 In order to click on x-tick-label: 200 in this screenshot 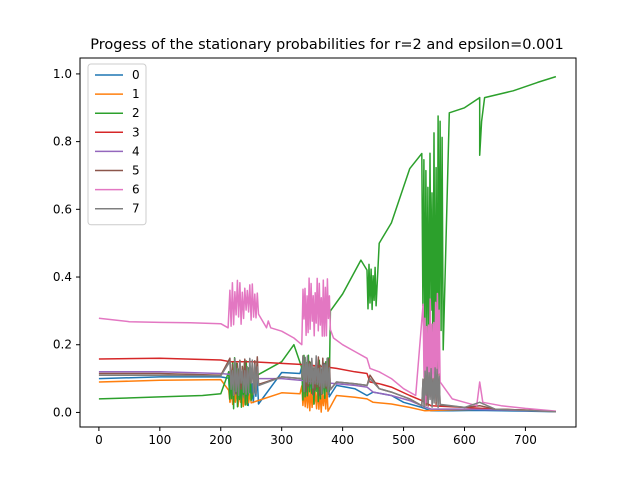, I will do `click(220, 440)`.